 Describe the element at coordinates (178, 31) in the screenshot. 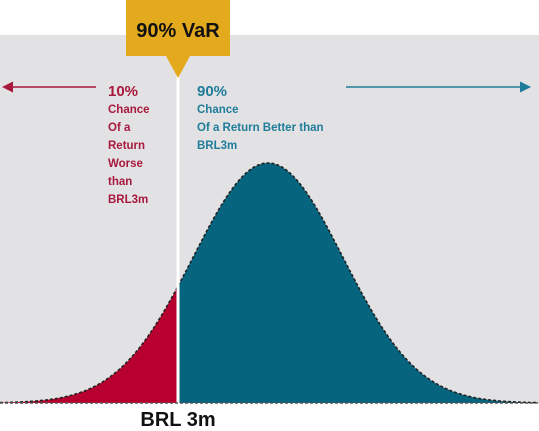

I see `callout-label: 90% VaR` at that location.